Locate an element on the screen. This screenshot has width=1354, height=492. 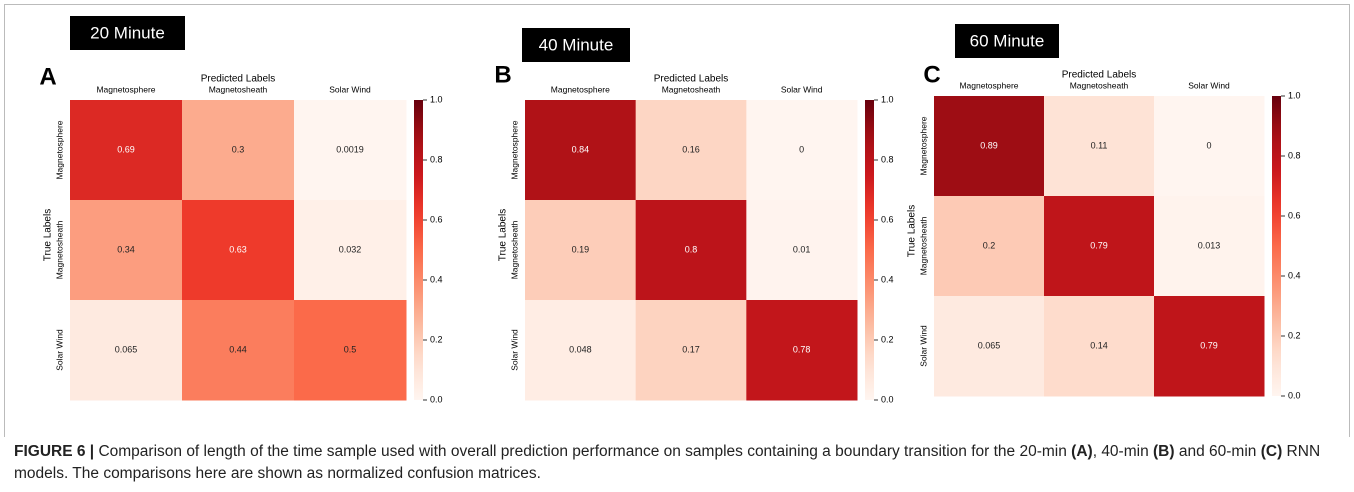
cell-label: 0.8 is located at coordinates (691, 249).